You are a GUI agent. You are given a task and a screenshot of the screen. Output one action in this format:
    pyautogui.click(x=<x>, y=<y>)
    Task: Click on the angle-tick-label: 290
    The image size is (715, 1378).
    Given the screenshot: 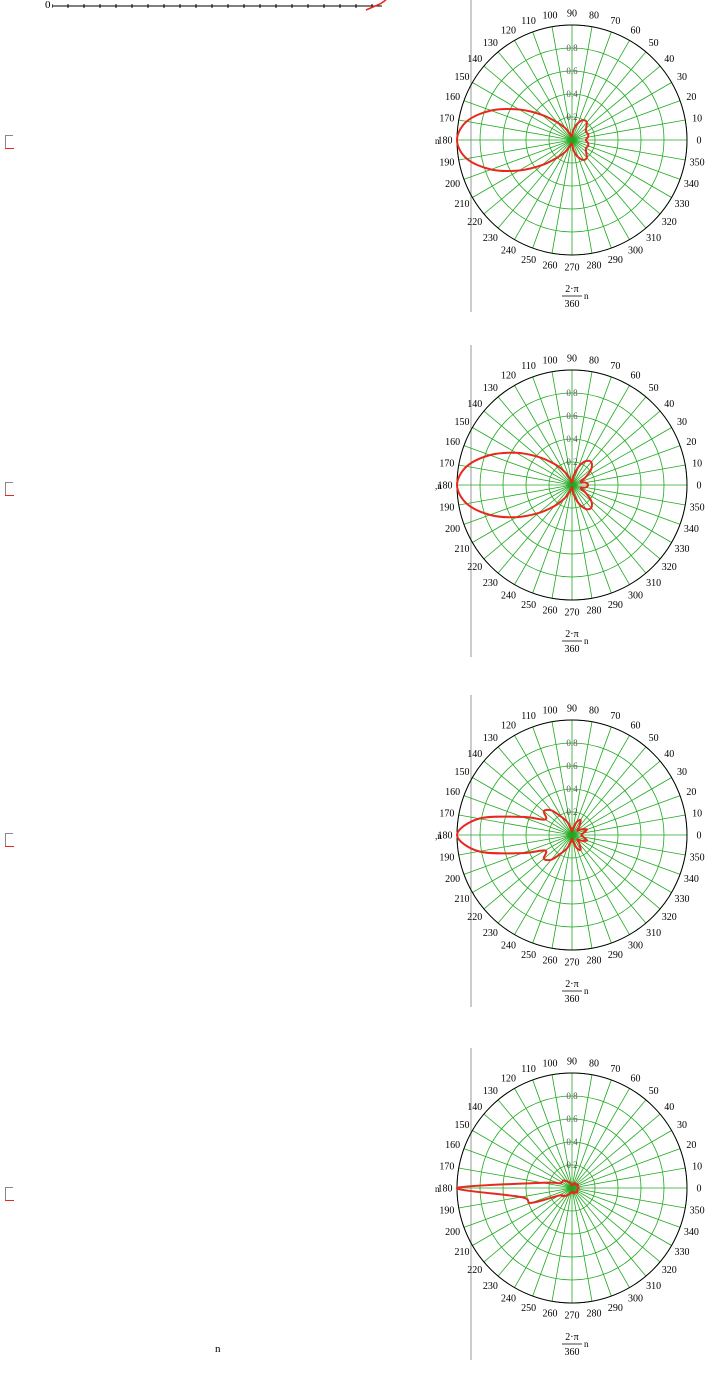 What is the action you would take?
    pyautogui.click(x=615, y=260)
    